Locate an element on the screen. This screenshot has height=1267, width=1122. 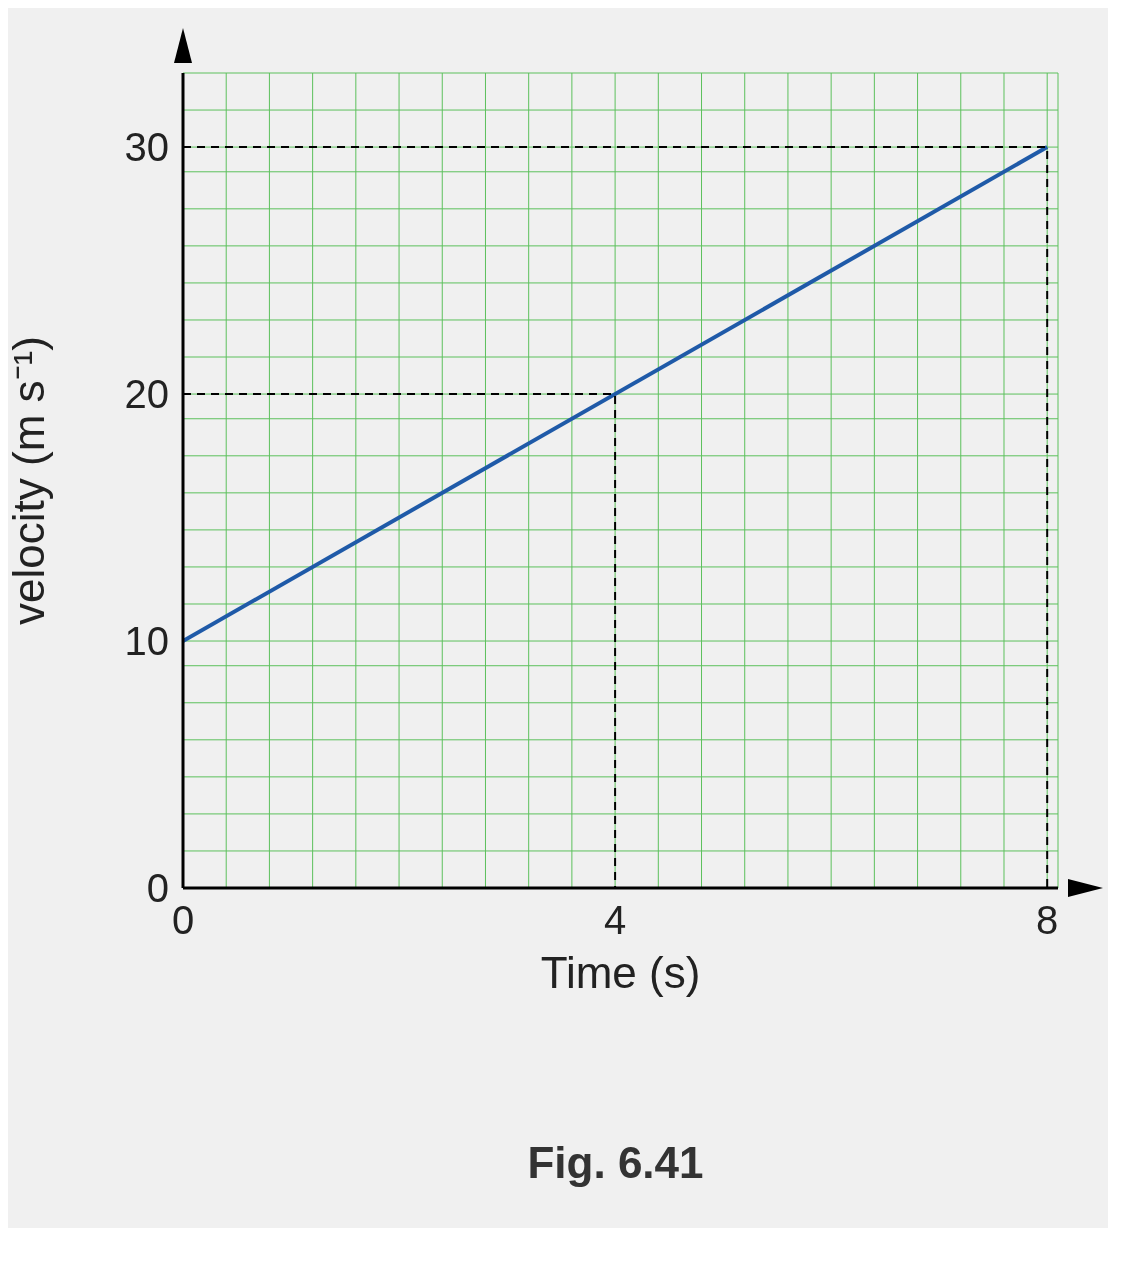
x-tick-label: 8 is located at coordinates (1047, 920).